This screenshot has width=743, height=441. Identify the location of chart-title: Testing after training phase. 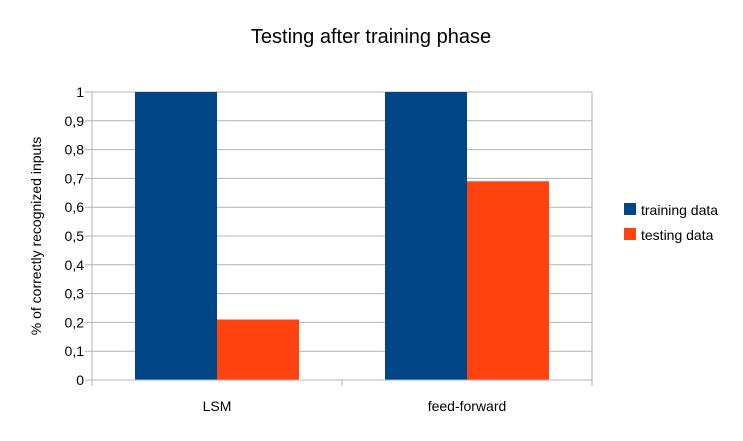
(371, 37).